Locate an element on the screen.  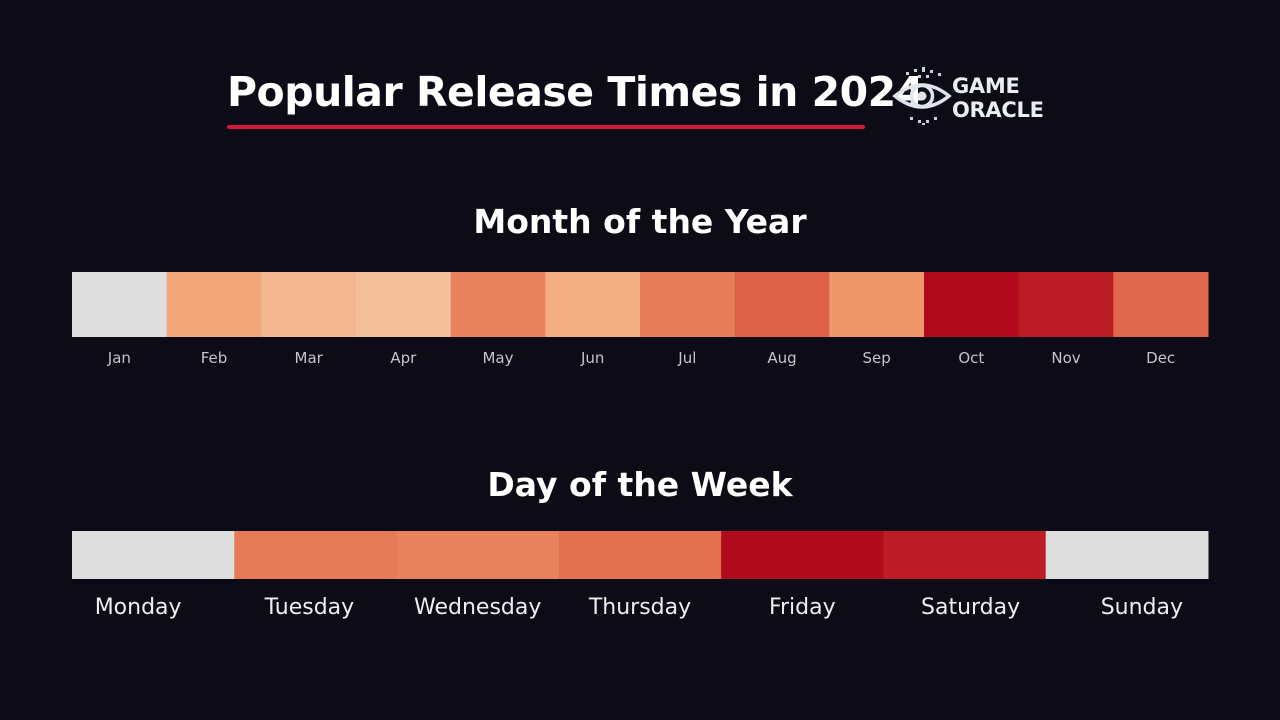
tick-label-dec: Dec is located at coordinates (1160, 358).